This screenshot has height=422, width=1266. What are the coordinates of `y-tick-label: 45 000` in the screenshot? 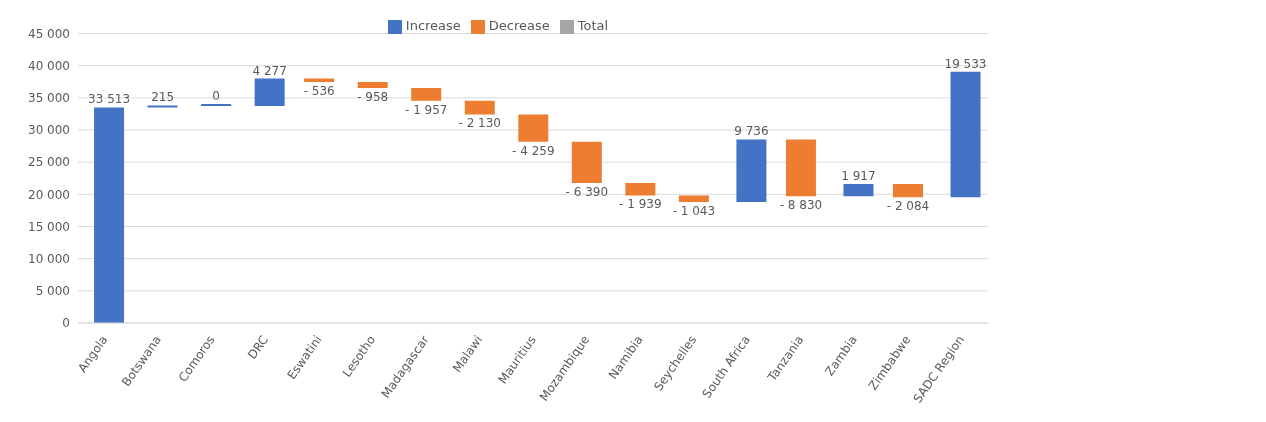 It's located at (49, 33).